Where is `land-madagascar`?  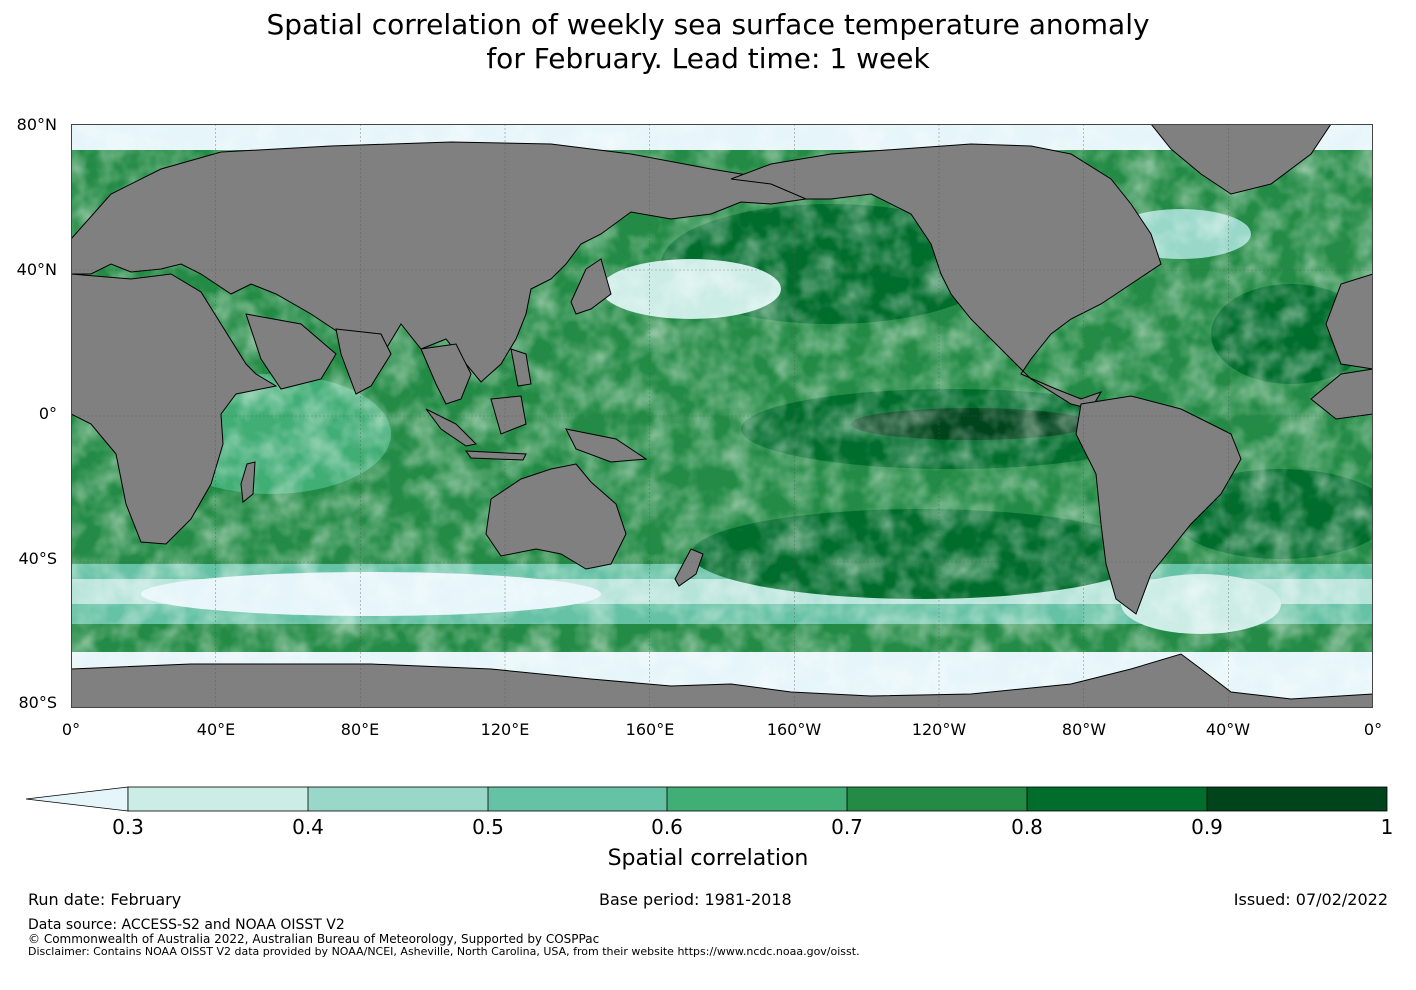 land-madagascar is located at coordinates (248, 482).